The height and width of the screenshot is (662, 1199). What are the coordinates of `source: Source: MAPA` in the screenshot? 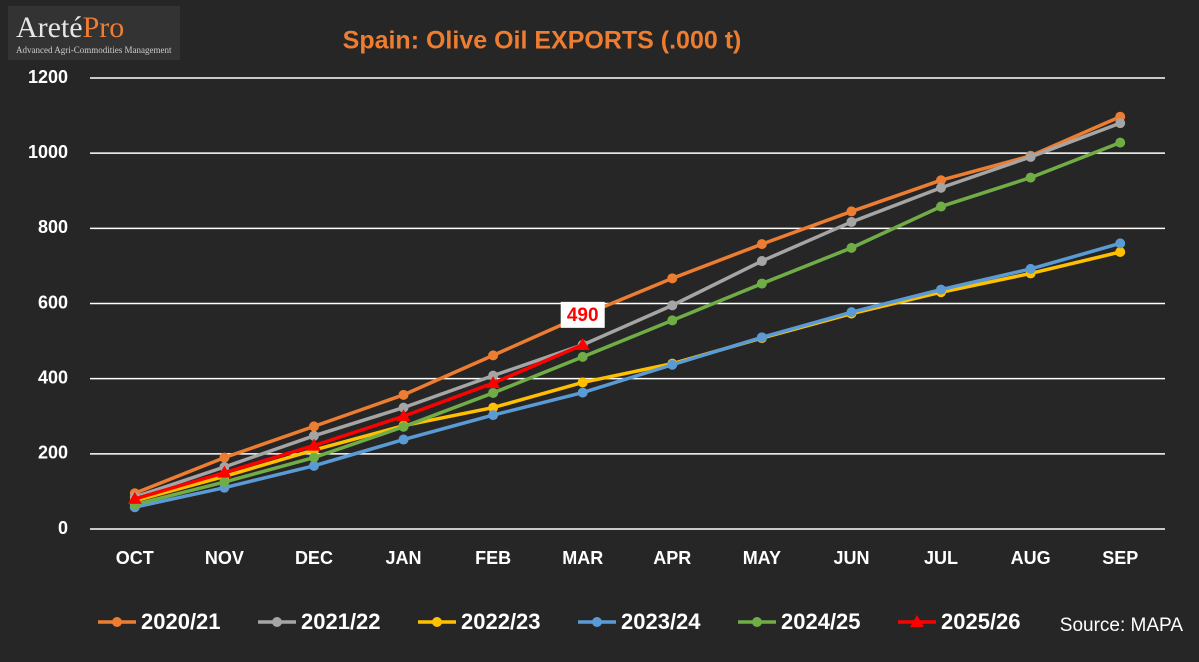 It's located at (1122, 625).